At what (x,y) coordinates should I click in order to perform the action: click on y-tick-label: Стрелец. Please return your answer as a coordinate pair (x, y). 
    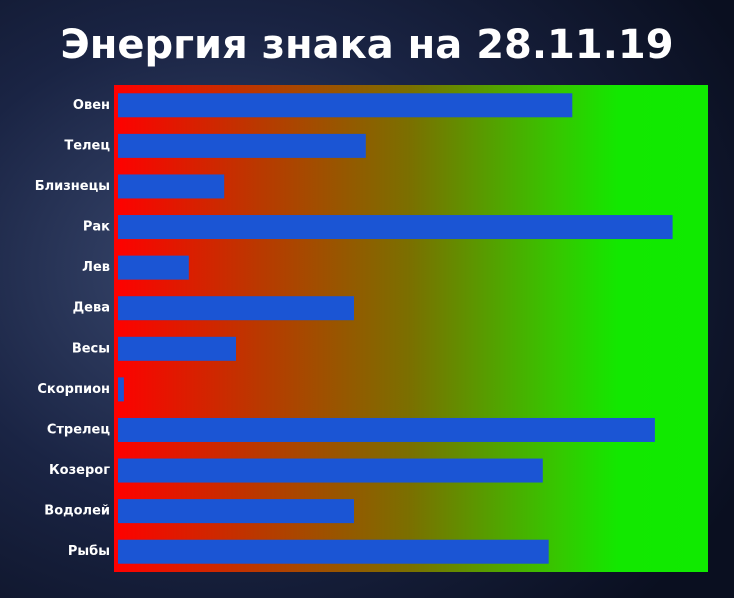
    Looking at the image, I should click on (79, 429).